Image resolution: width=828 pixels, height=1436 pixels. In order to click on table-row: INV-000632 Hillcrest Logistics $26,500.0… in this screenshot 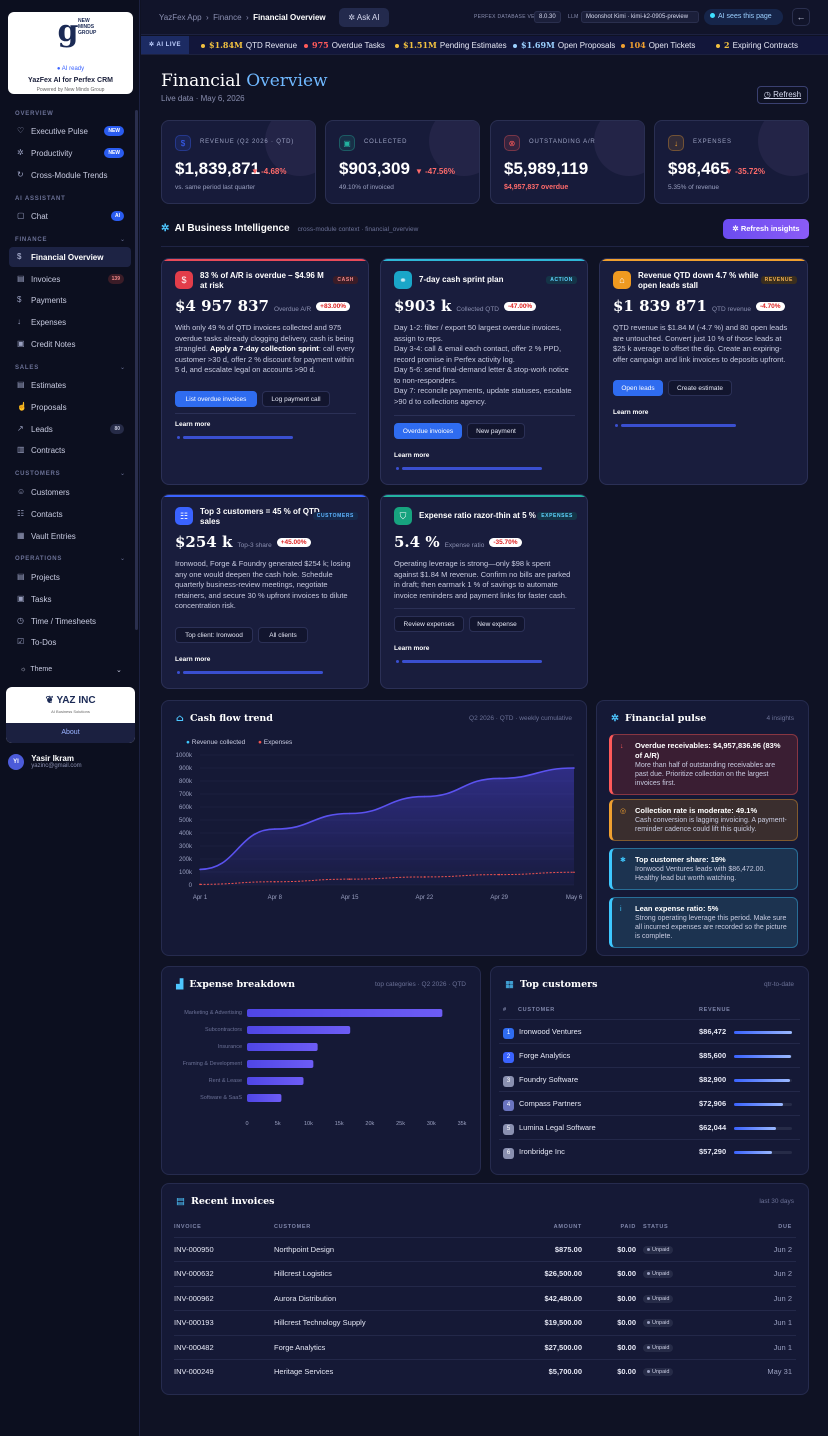, I will do `click(485, 1273)`.